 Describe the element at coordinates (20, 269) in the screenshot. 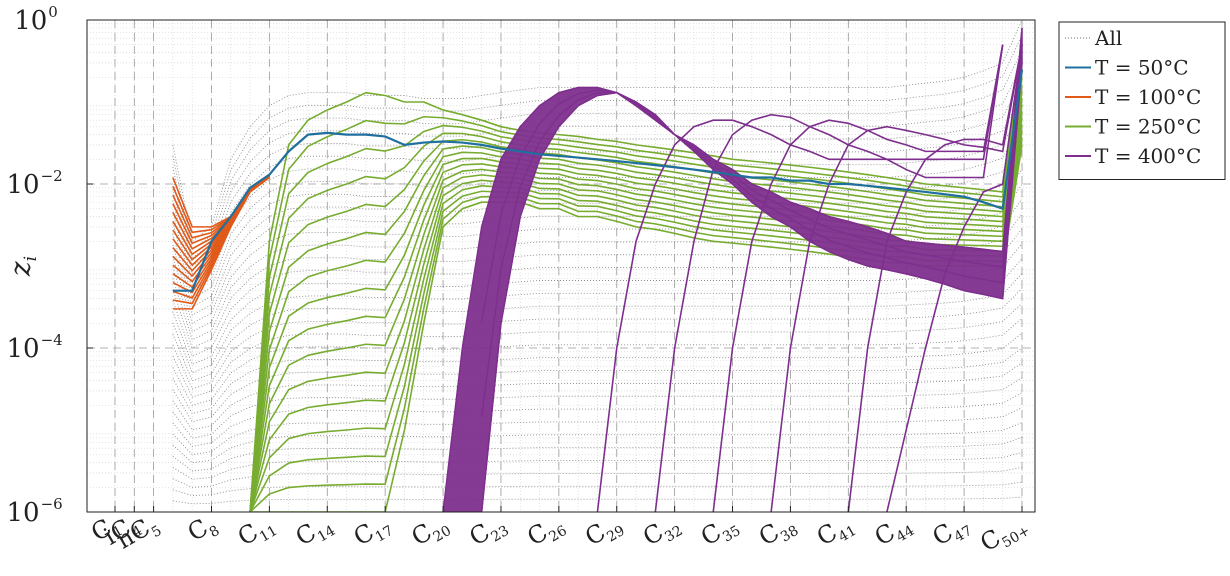

I see `y-axis-title-base: z` at that location.